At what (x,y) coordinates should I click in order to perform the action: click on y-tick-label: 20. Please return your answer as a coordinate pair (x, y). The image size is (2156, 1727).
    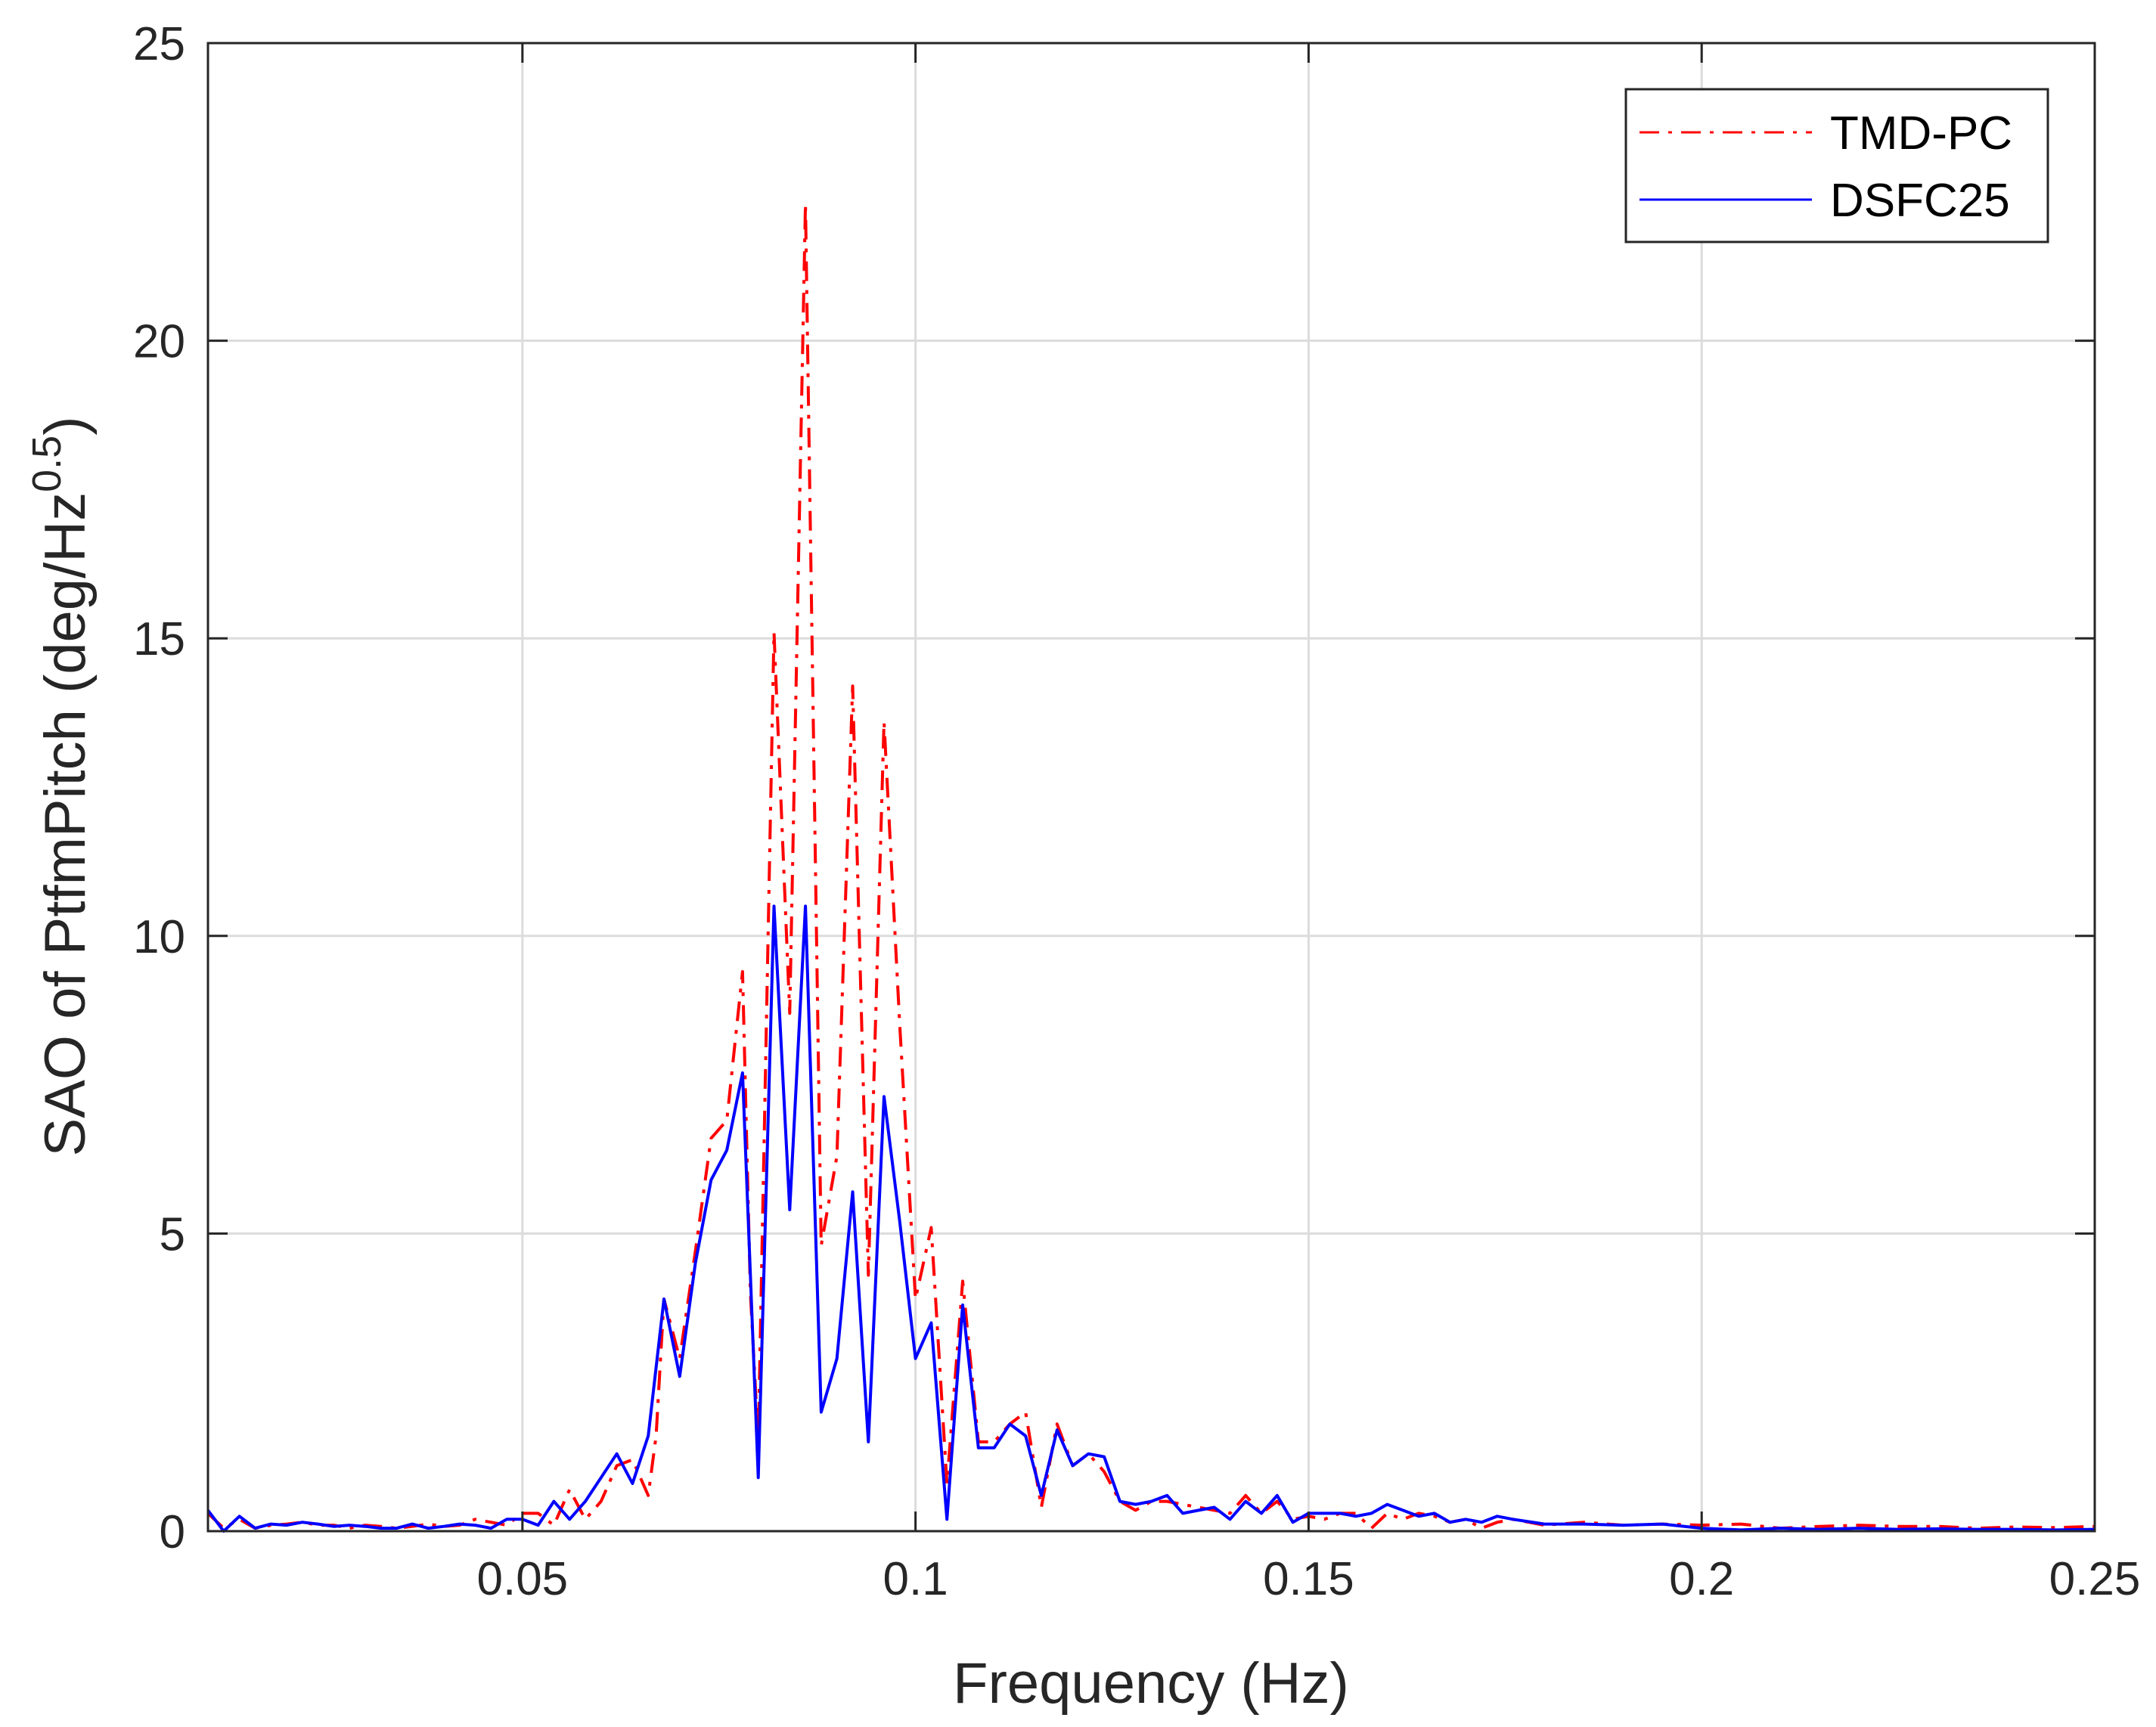
    Looking at the image, I should click on (159, 342).